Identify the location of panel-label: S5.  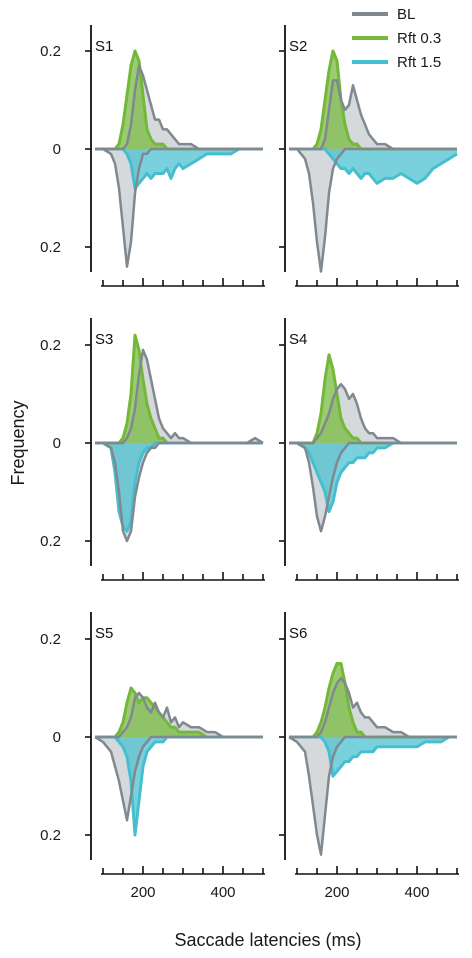
(104, 633).